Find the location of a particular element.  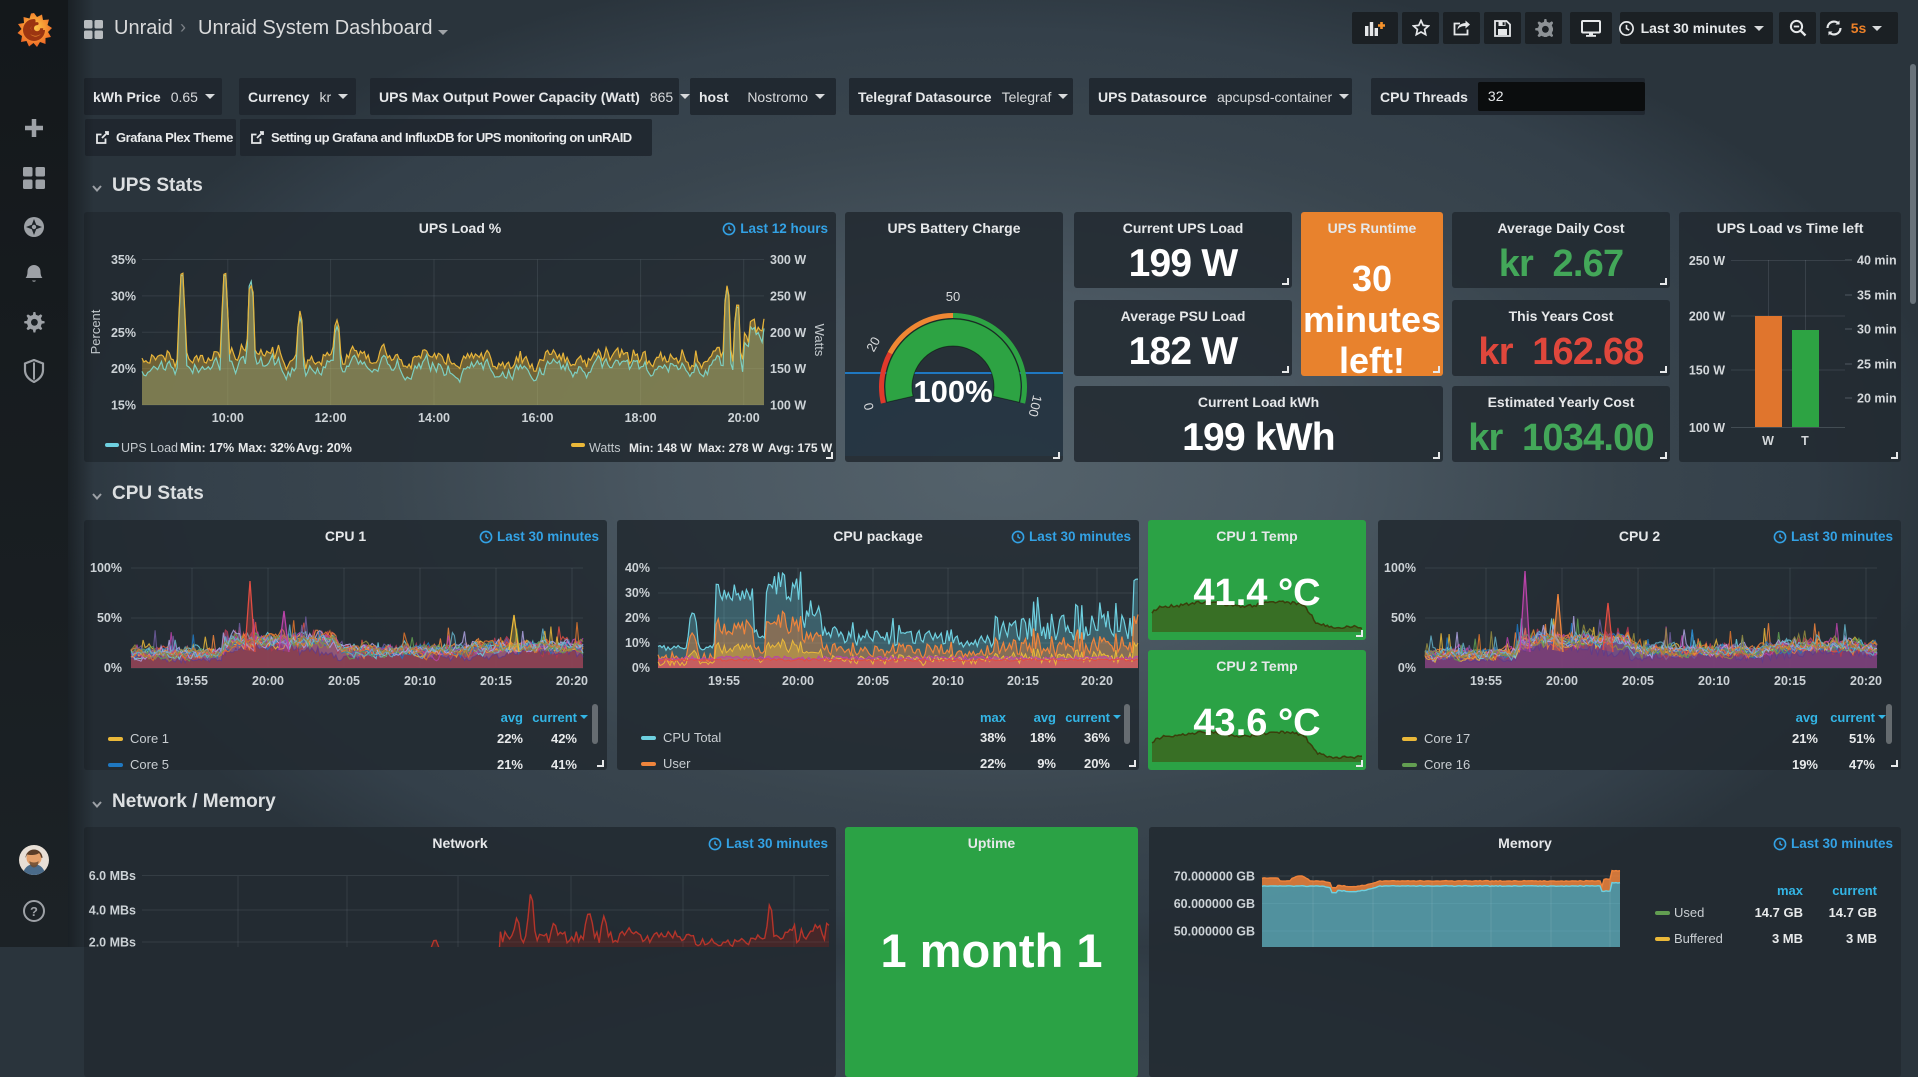

svg-text: 10:00 is located at coordinates (228, 418).